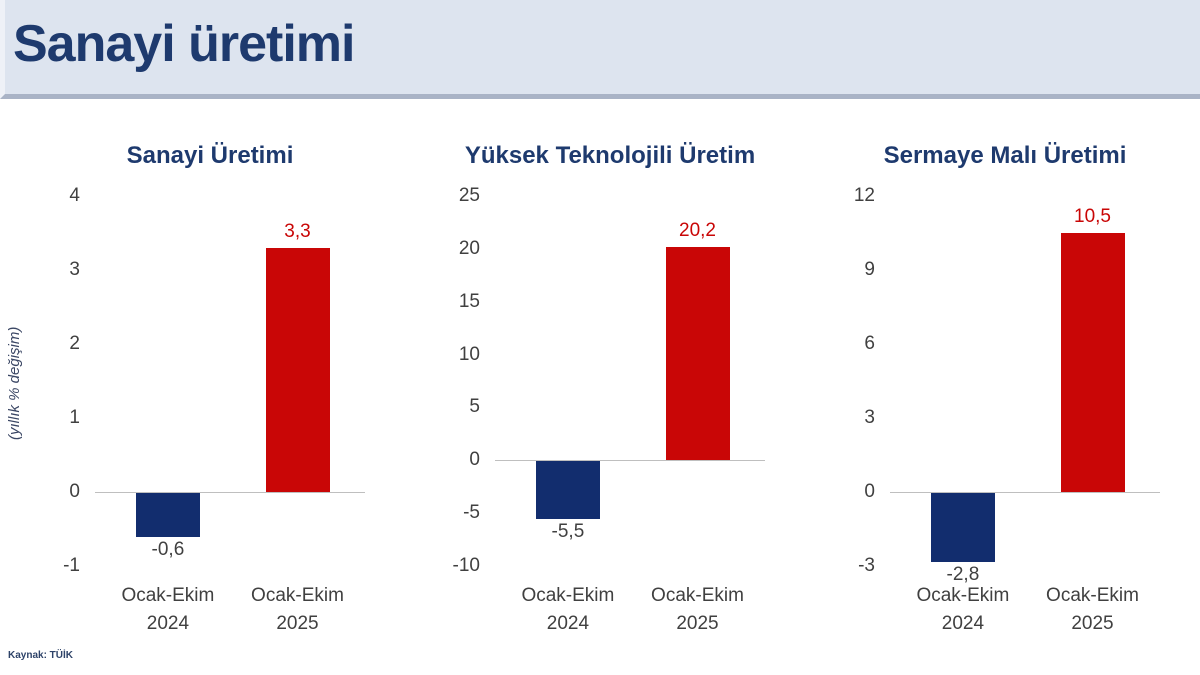 Image resolution: width=1200 pixels, height=675 pixels. I want to click on y-axis-tick: 6, so click(869, 343).